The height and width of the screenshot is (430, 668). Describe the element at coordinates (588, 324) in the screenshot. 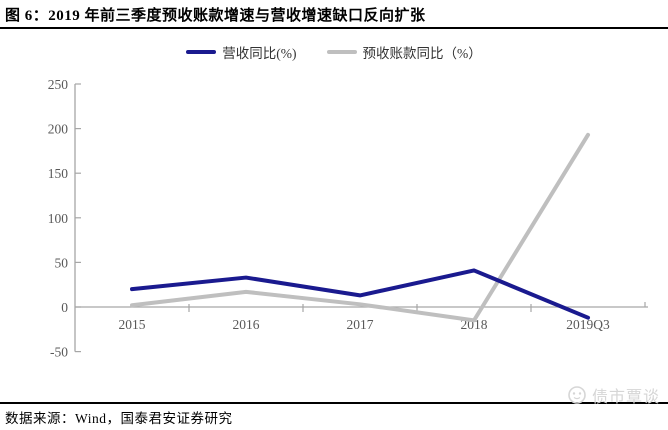

I see `x-tick-label: 2019Q3` at that location.